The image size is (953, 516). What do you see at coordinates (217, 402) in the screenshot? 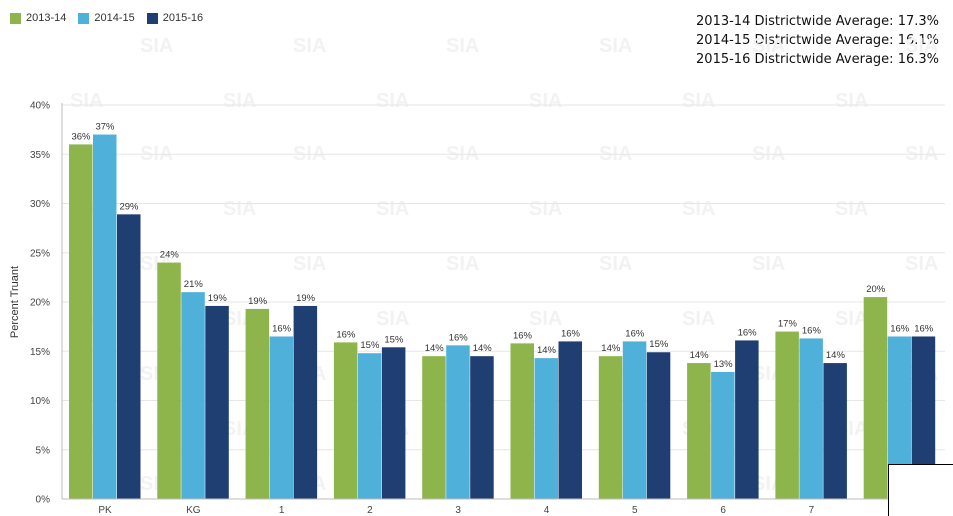
I see `bar-2015-16-KG` at bounding box center [217, 402].